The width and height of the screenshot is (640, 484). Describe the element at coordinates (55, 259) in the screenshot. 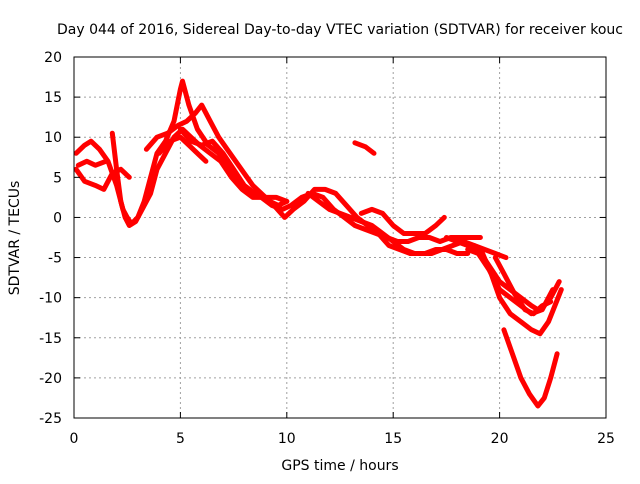

I see `y-tick-label: -5` at that location.